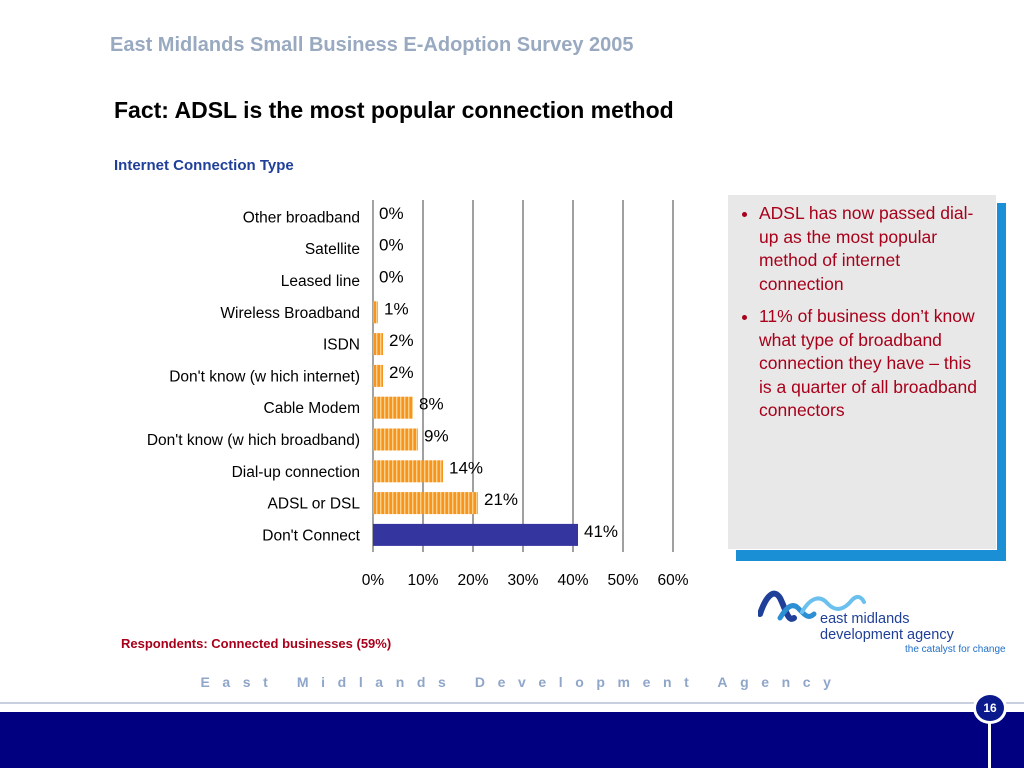  What do you see at coordinates (204, 165) in the screenshot?
I see `chart-title: Internet Connection Type` at bounding box center [204, 165].